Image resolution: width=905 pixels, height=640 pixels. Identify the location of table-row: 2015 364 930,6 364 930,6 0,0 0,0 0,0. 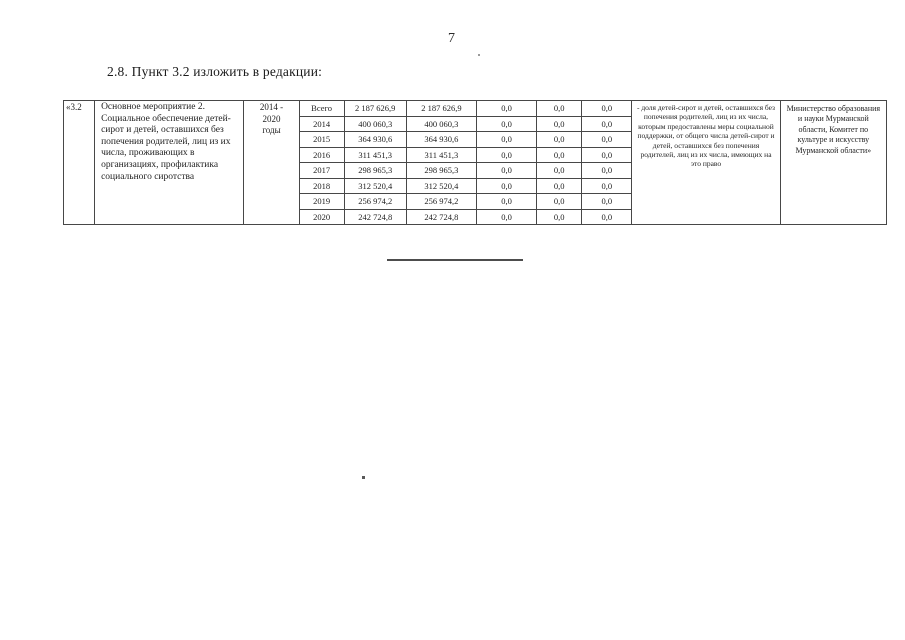
(475, 139).